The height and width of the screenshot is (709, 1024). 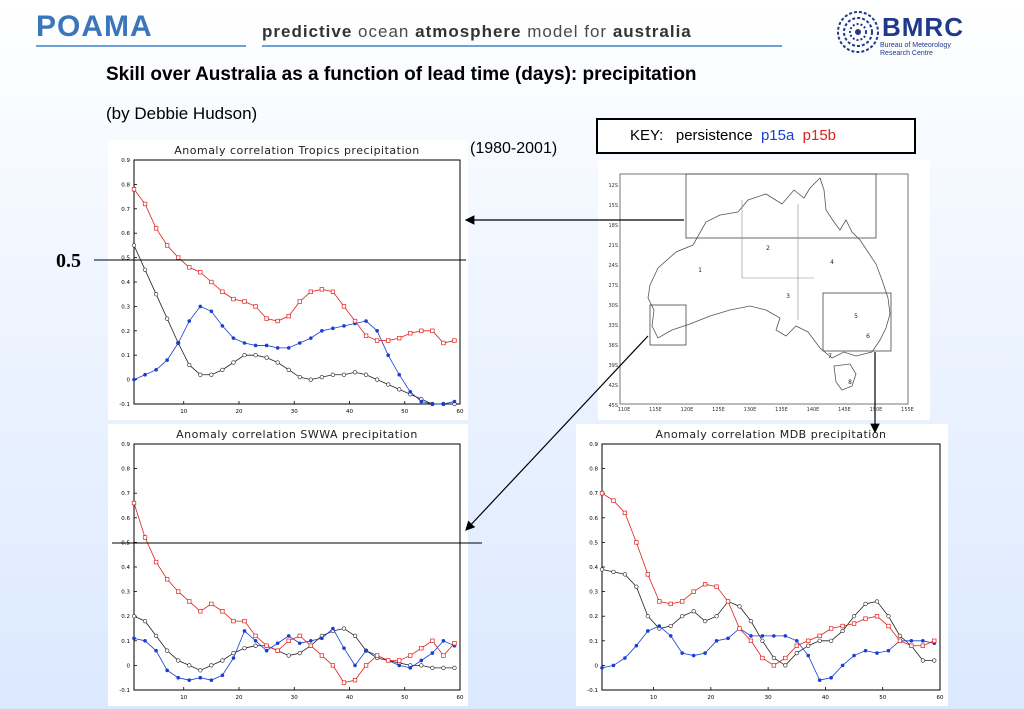 I want to click on y-tick-label: 0.5, so click(x=125, y=259).